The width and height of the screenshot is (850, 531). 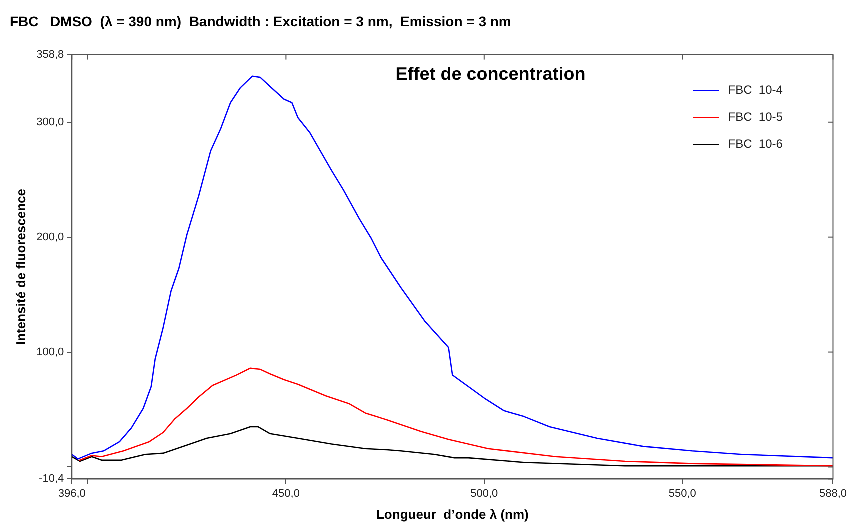 I want to click on legend-label: FBC 10-5, so click(x=756, y=117).